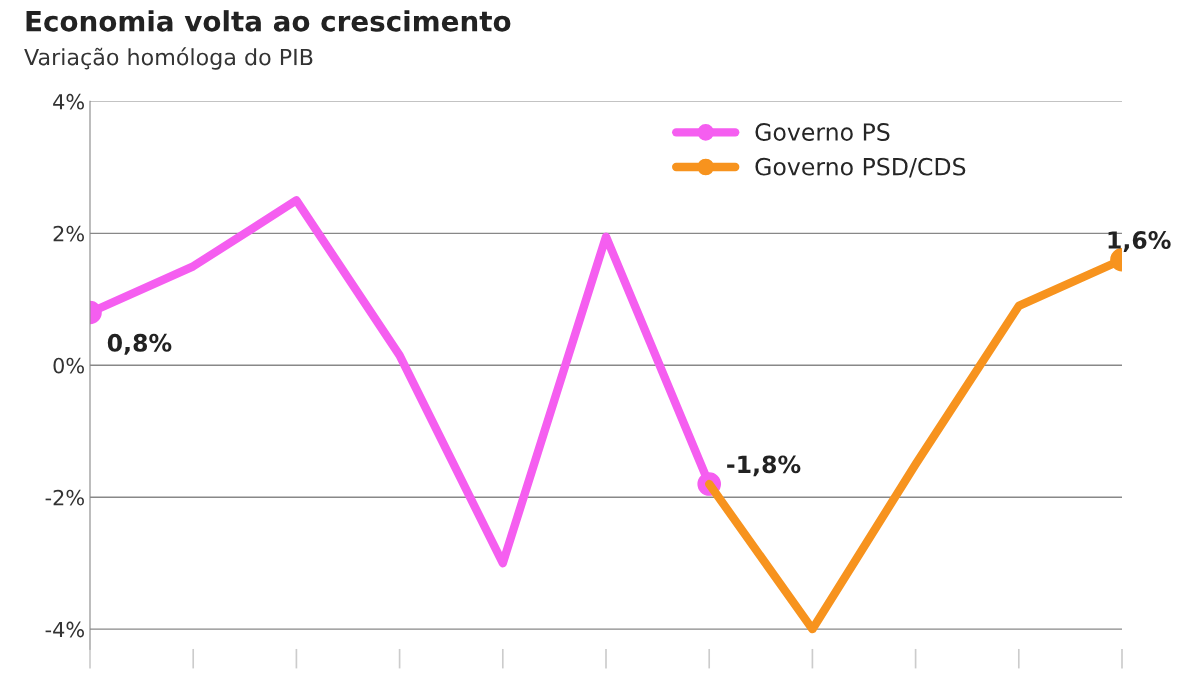 Image resolution: width=1200 pixels, height=676 pixels. What do you see at coordinates (68, 365) in the screenshot?
I see `y-tick-label: 0%` at bounding box center [68, 365].